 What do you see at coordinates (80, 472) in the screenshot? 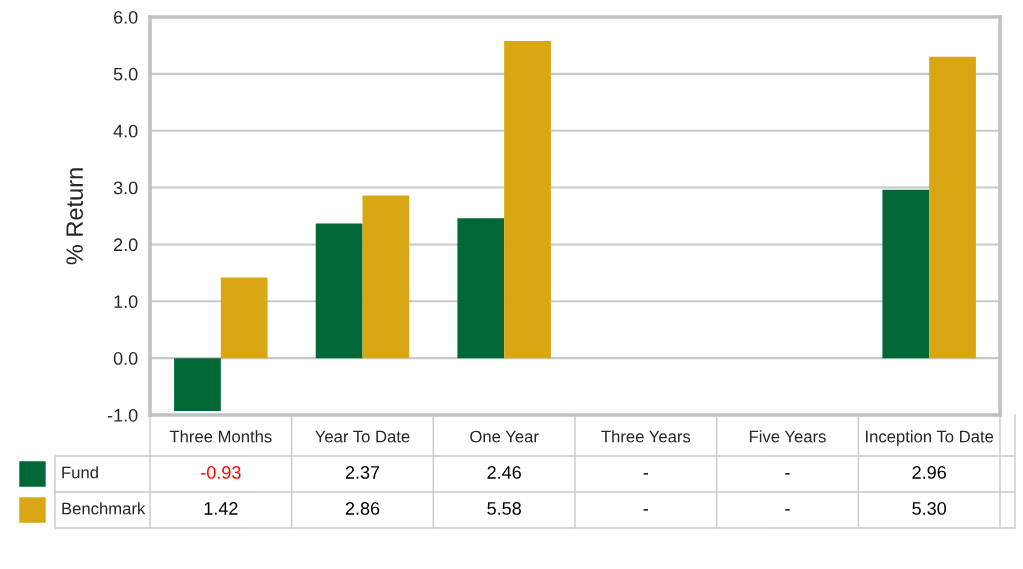
I see `legend-label: Fund` at bounding box center [80, 472].